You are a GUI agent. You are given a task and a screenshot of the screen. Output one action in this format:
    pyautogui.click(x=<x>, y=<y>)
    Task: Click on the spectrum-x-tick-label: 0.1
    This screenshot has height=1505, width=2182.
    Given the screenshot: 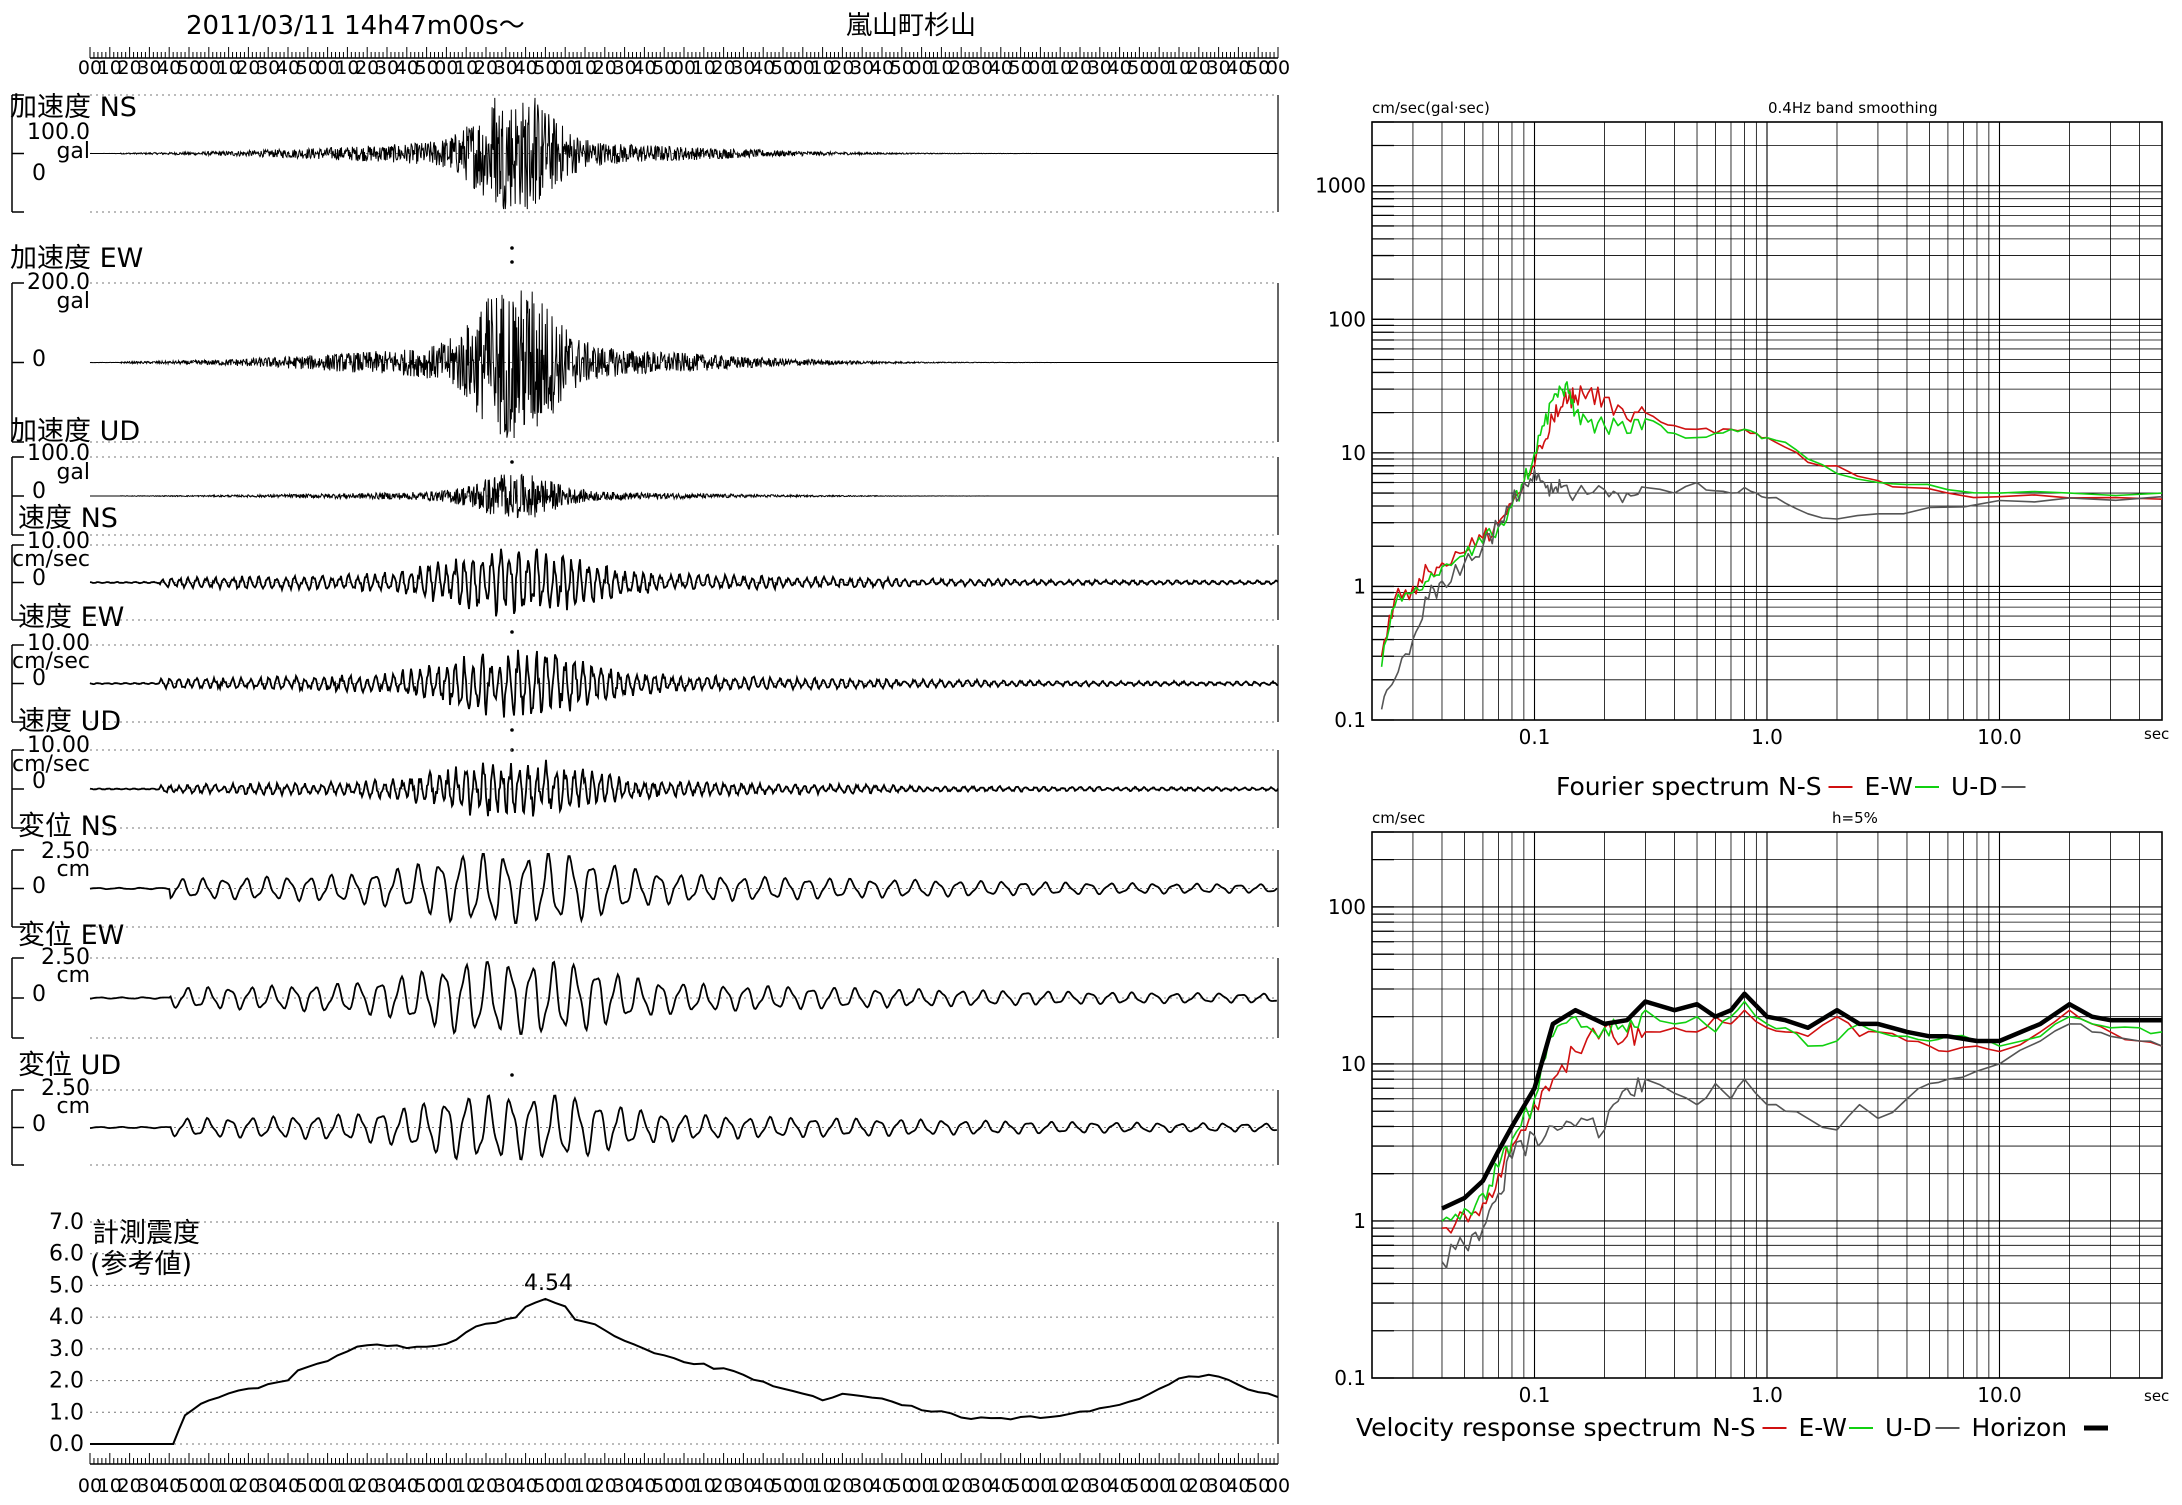 What is the action you would take?
    pyautogui.click(x=1535, y=1395)
    